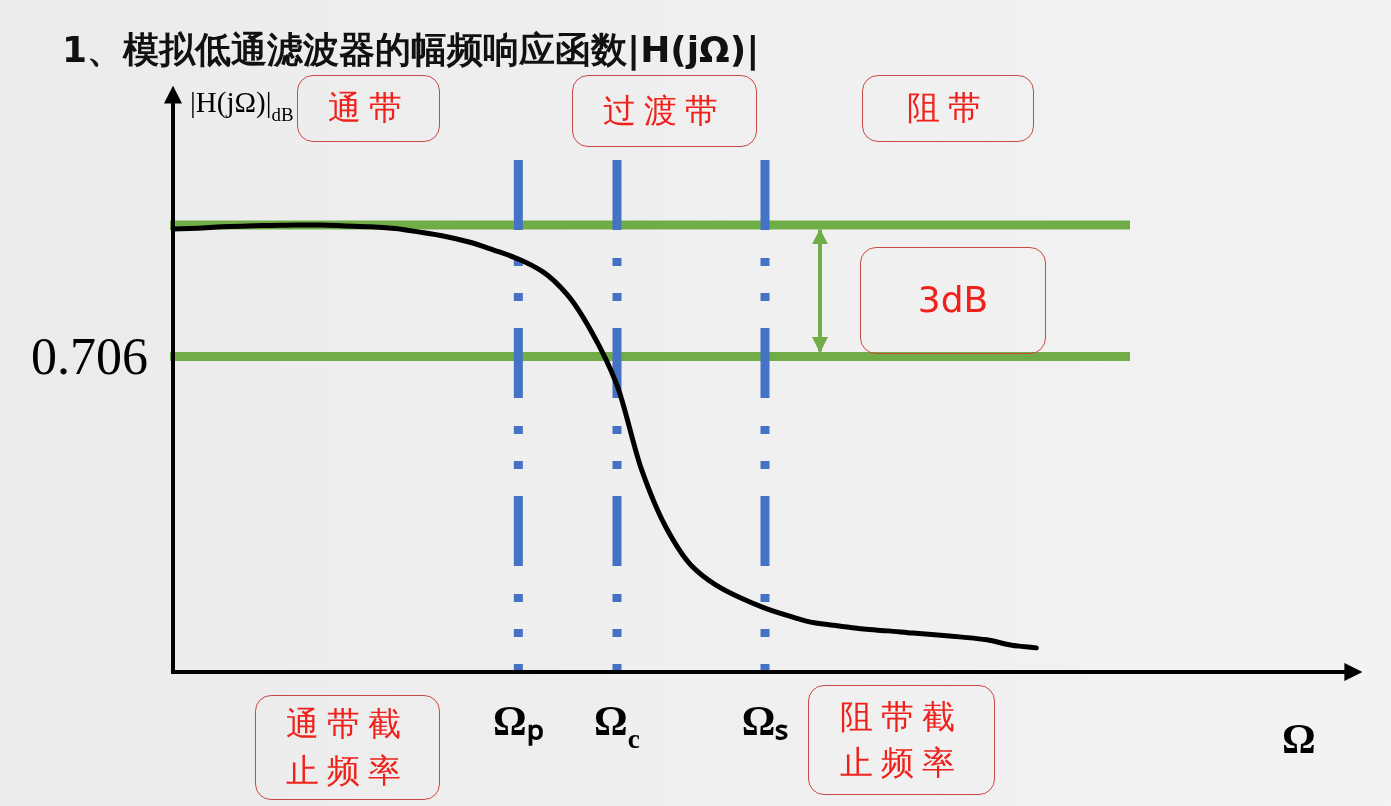 Image resolution: width=1391 pixels, height=806 pixels. Describe the element at coordinates (765, 721) in the screenshot. I see `x-tick-label: Ωₛ` at that location.